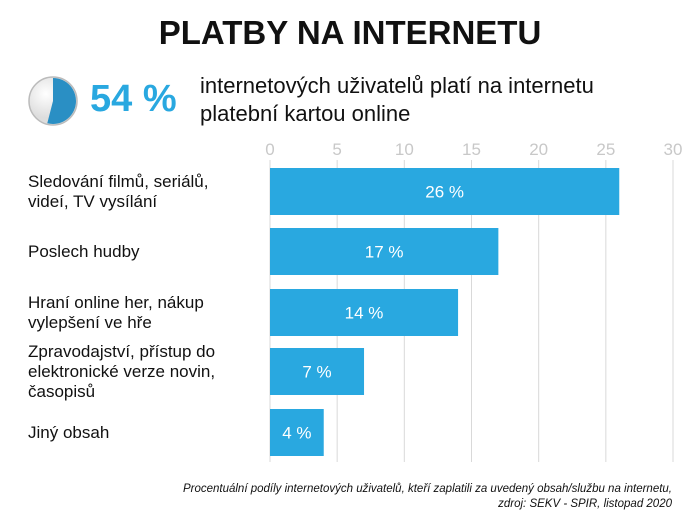 The width and height of the screenshot is (700, 522). I want to click on category-label-line: Sledování filmů, seriálů,, so click(118, 181).